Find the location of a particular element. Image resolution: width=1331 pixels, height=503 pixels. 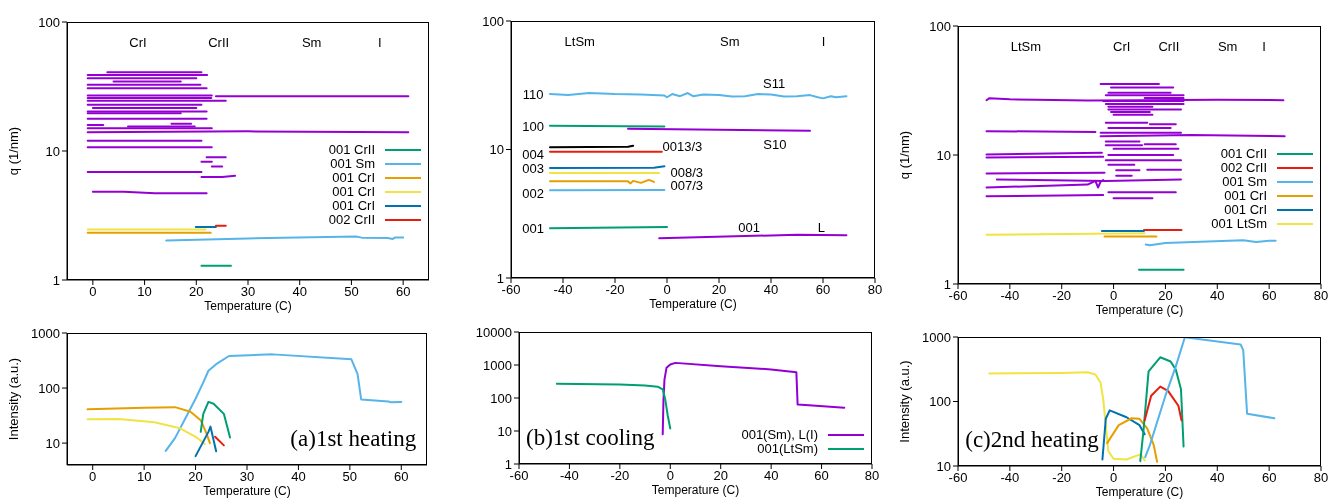

legend-label: 001(LtSm) is located at coordinates (787, 448).